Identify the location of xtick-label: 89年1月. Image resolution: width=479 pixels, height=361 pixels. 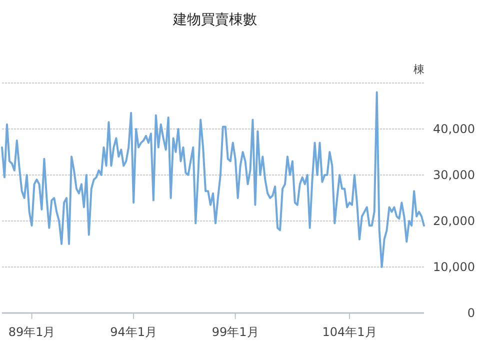
(32, 332).